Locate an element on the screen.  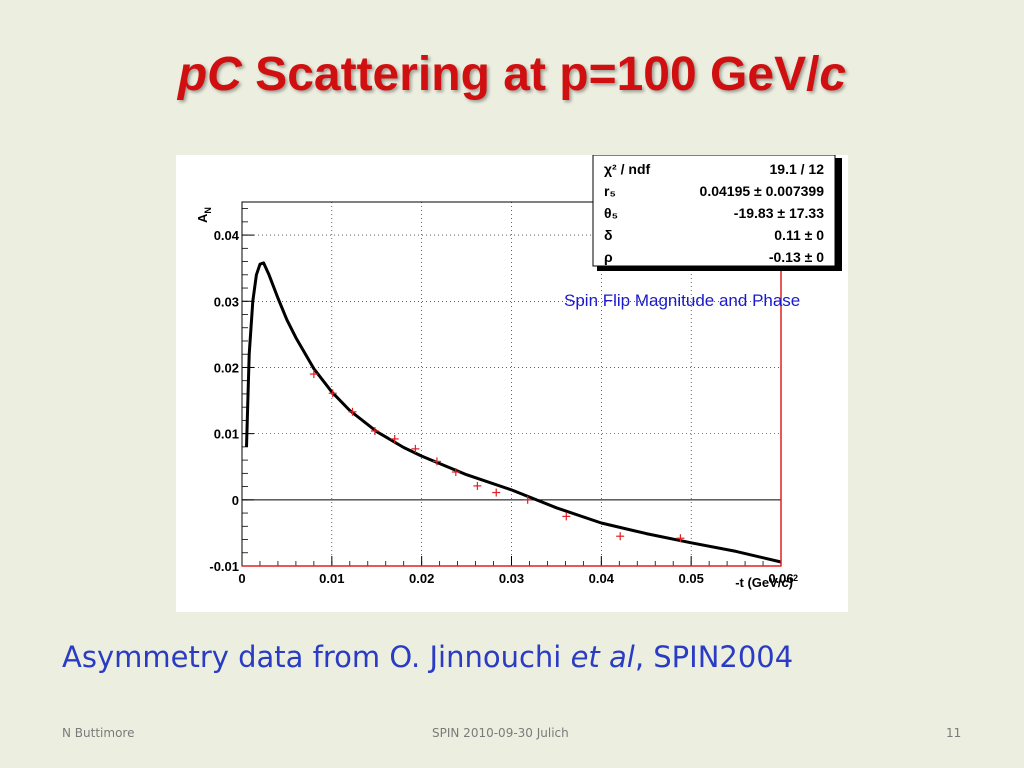
y-axis-label: AN is located at coordinates (204, 215).